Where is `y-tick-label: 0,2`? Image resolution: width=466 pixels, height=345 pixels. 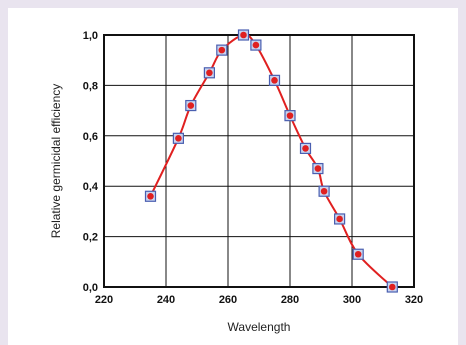
y-tick-label: 0,2 is located at coordinates (90, 238).